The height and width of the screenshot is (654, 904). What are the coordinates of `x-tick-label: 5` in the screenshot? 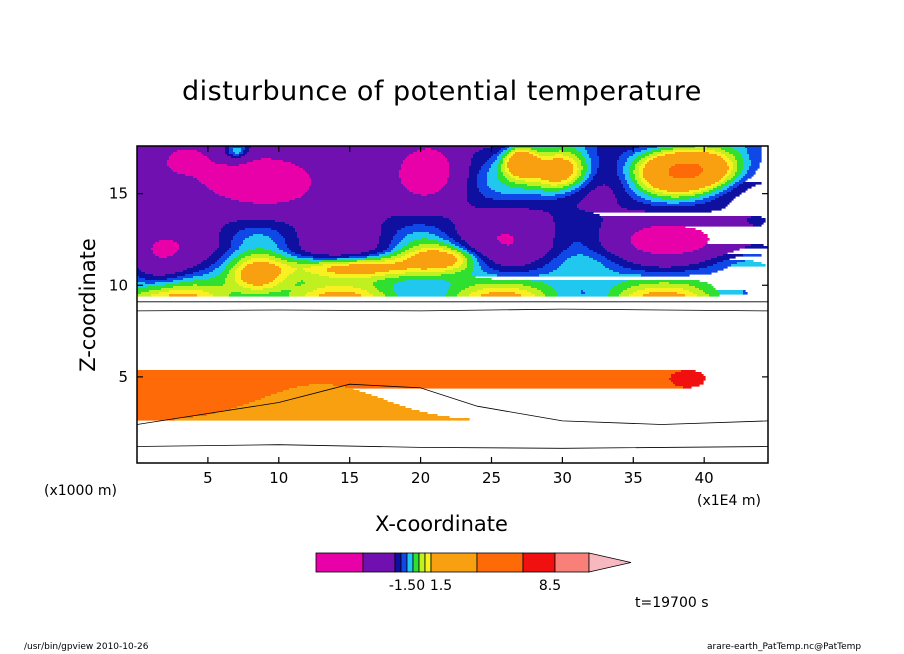 It's located at (208, 478).